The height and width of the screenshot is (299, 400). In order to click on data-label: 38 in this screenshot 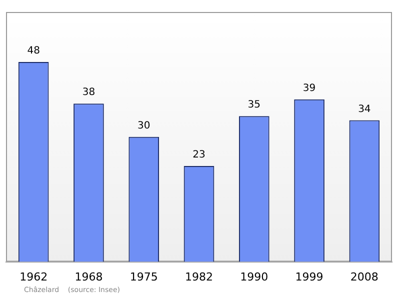, I will do `click(89, 92)`.